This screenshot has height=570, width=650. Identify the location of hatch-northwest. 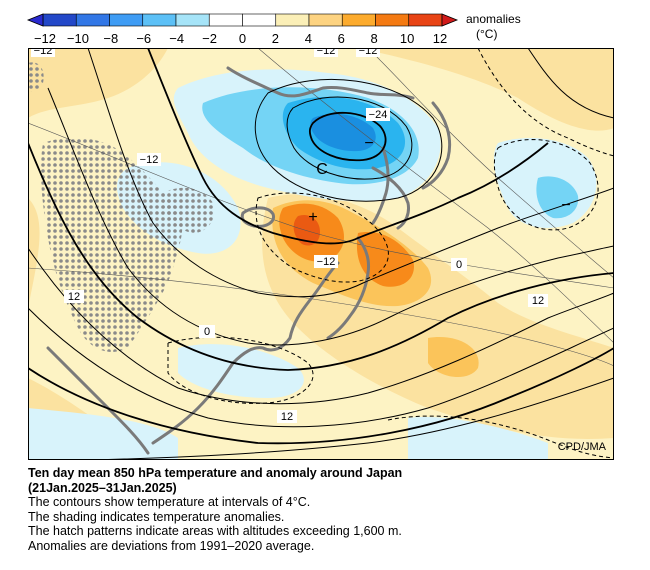
(36, 77).